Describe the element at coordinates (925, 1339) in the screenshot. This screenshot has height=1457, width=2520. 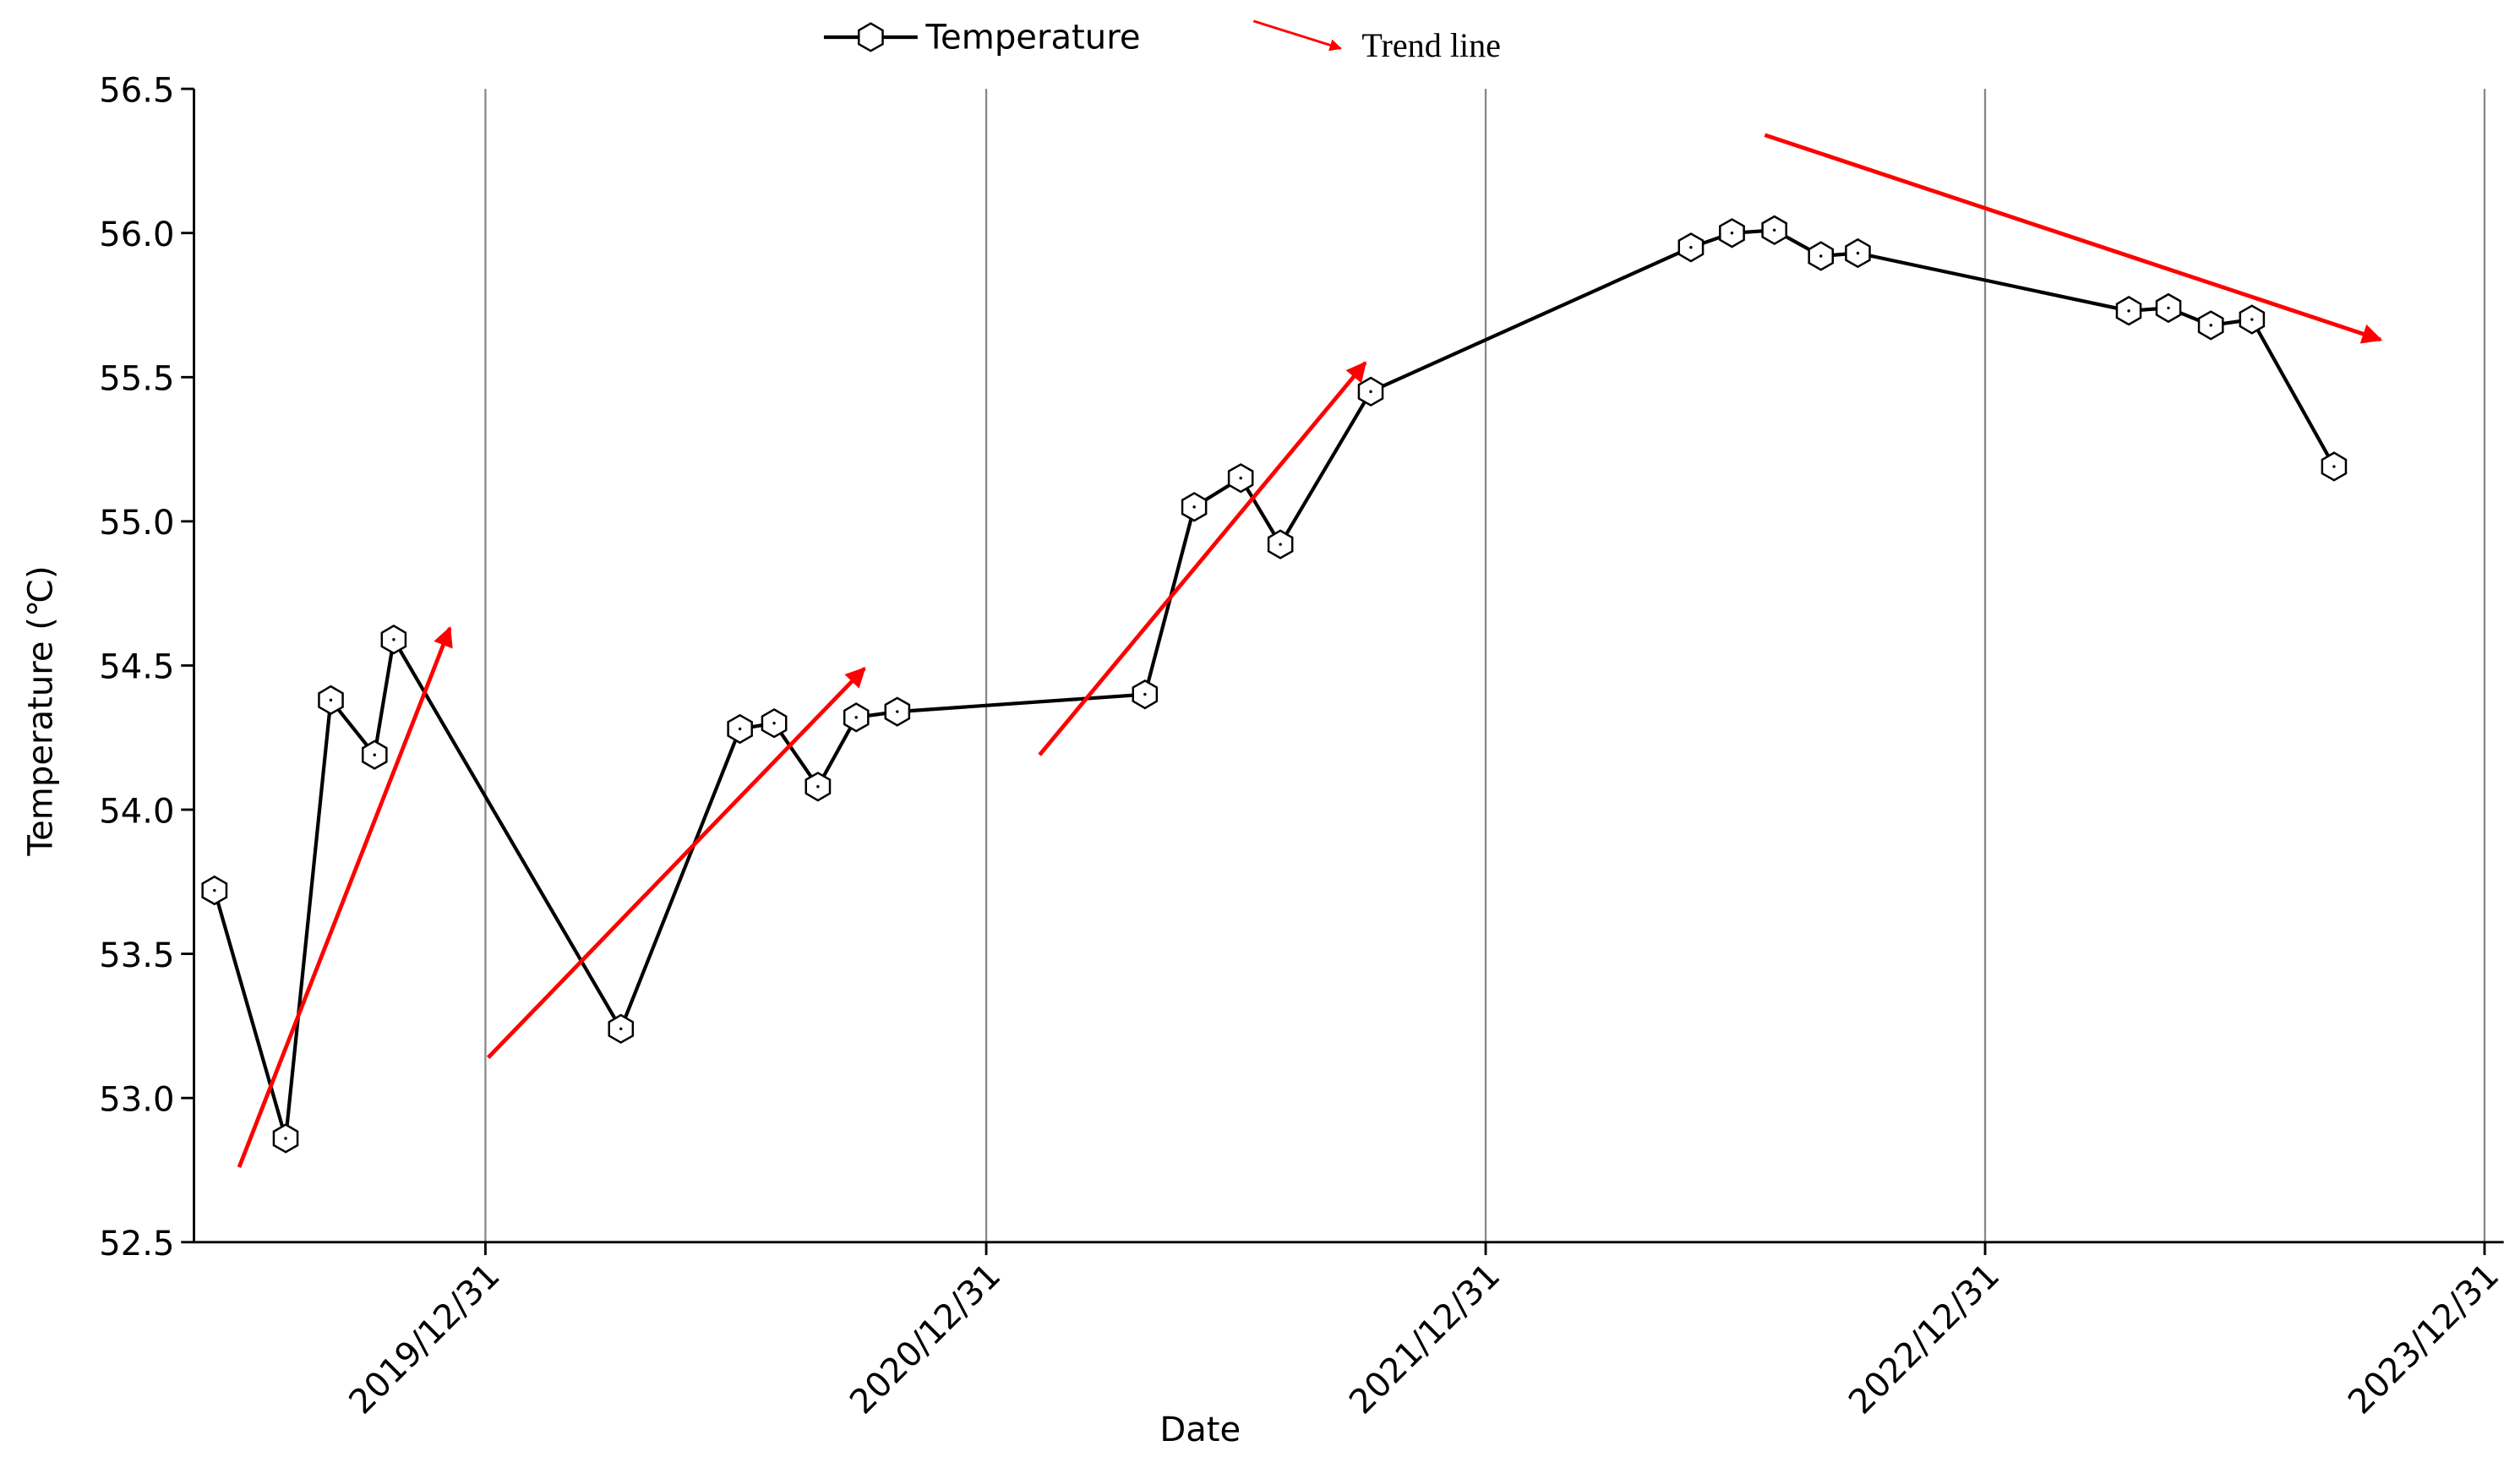
I see `x-tick-label: 2020/12/31` at that location.